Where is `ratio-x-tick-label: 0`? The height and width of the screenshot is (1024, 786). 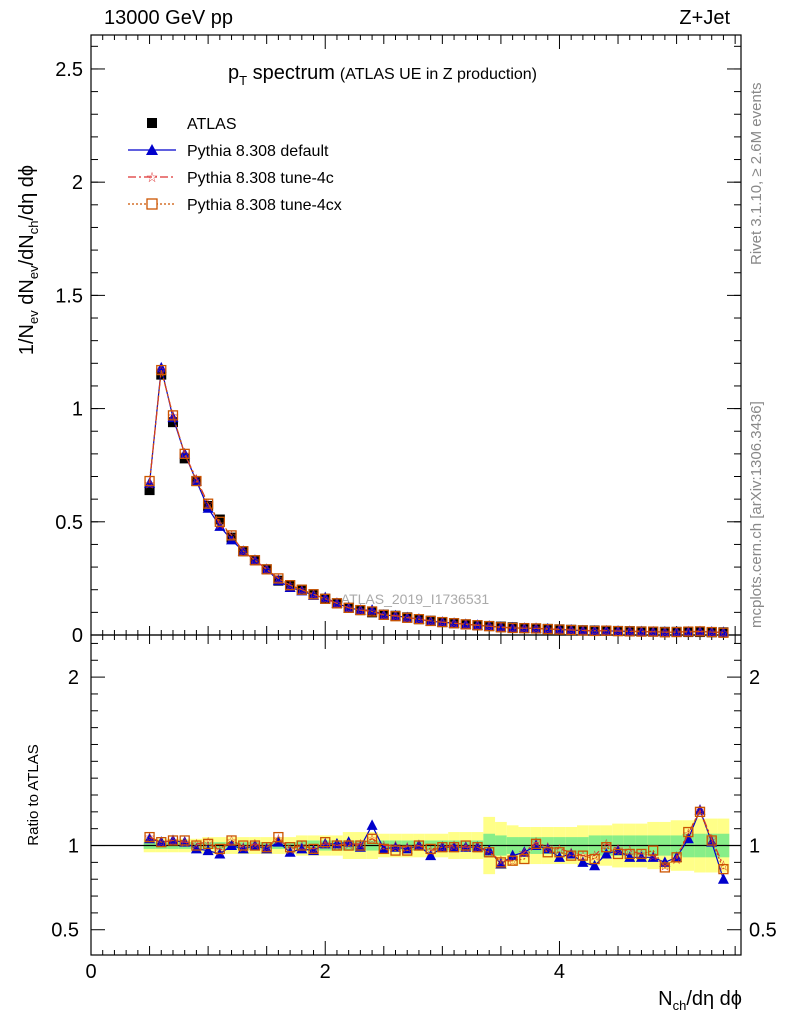
ratio-x-tick-label: 0 is located at coordinates (90, 972).